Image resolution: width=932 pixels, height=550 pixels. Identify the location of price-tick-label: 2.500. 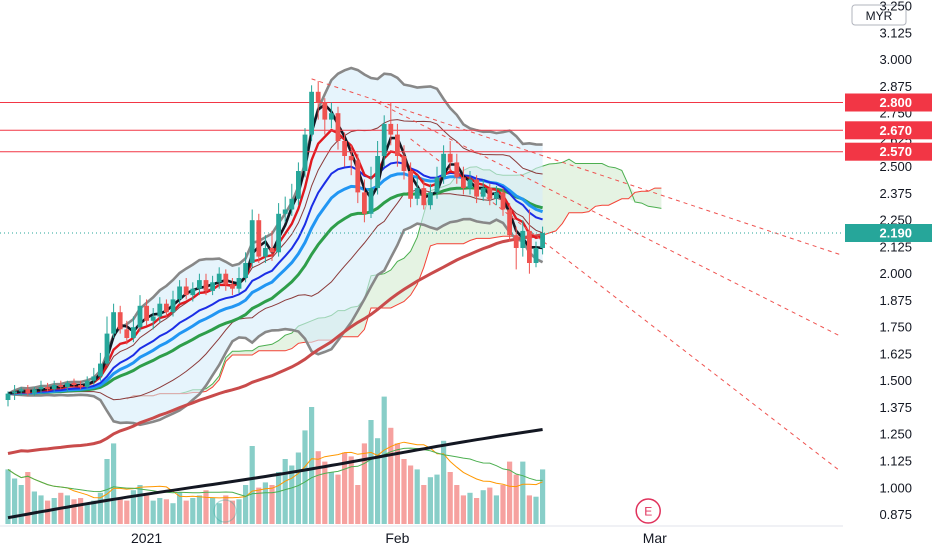
(895, 166).